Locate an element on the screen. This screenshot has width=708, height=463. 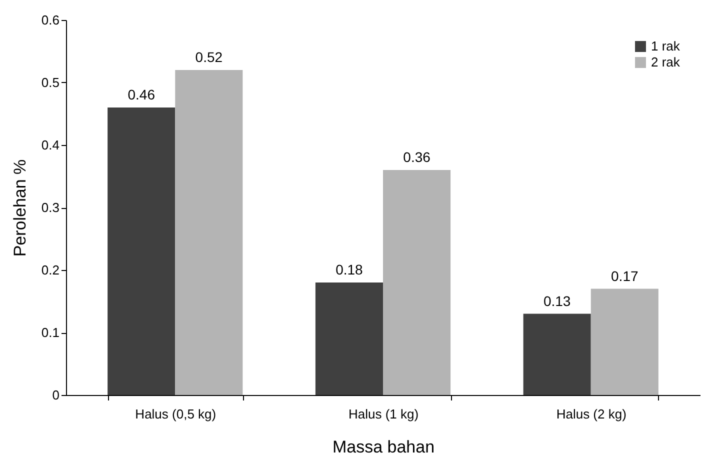
legend-label: 2 rak is located at coordinates (665, 62).